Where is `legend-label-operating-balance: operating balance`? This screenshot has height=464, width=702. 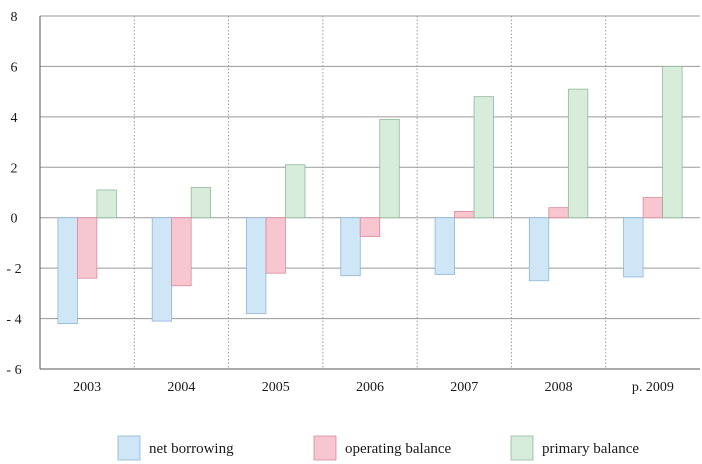 legend-label-operating-balance: operating balance is located at coordinates (398, 449).